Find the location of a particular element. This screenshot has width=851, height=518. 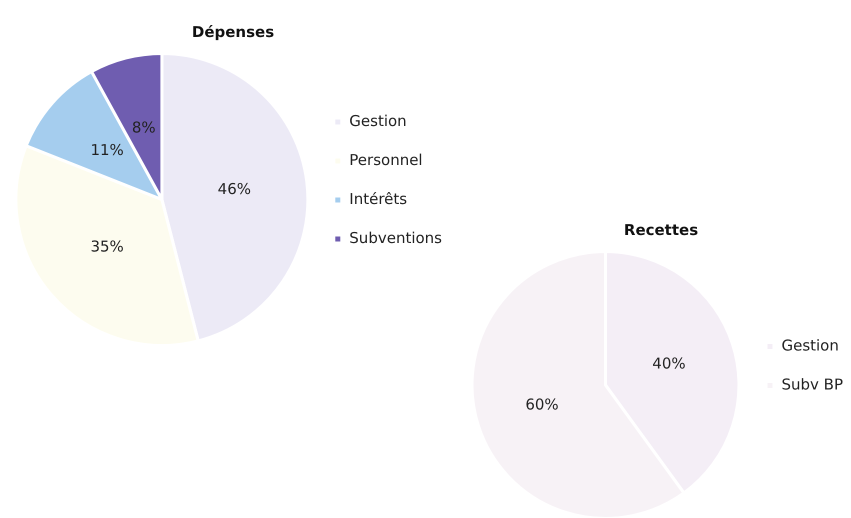

data-label: 35% is located at coordinates (107, 247).